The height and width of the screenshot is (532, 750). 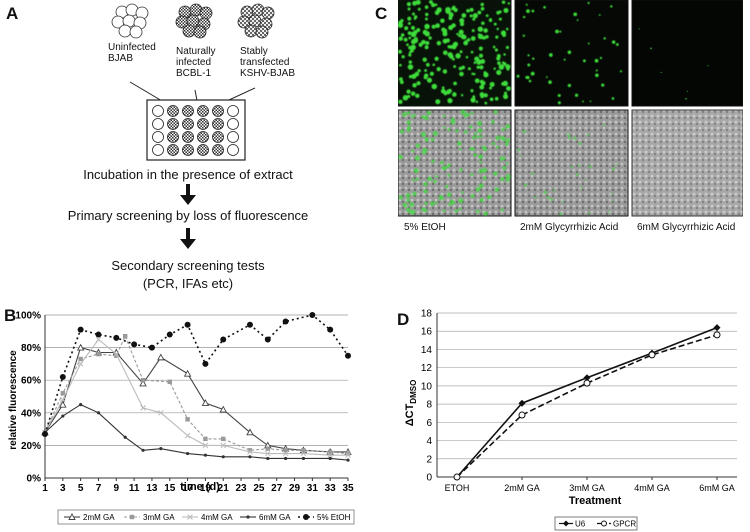 What do you see at coordinates (427, 386) in the screenshot?
I see `chart-d-ytick-label: 10` at bounding box center [427, 386].